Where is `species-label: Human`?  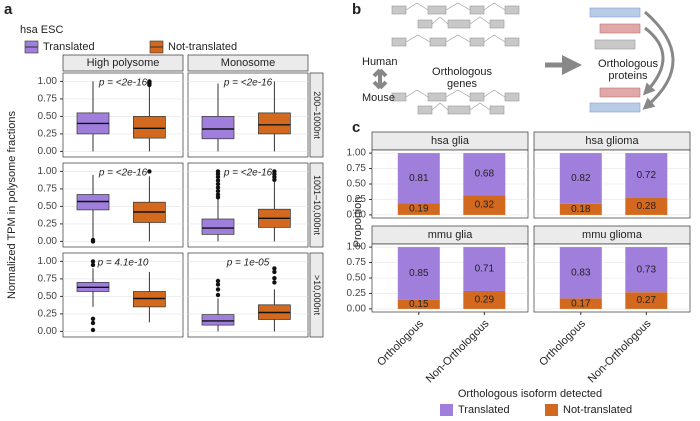
species-label: Human is located at coordinates (379, 62).